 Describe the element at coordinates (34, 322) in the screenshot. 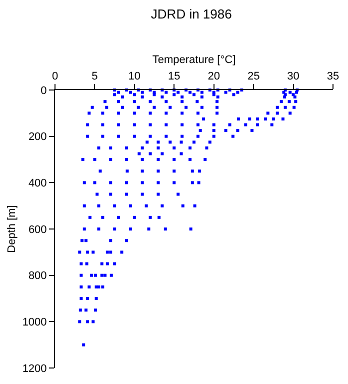

I see `y-tick-label: 1000` at that location.